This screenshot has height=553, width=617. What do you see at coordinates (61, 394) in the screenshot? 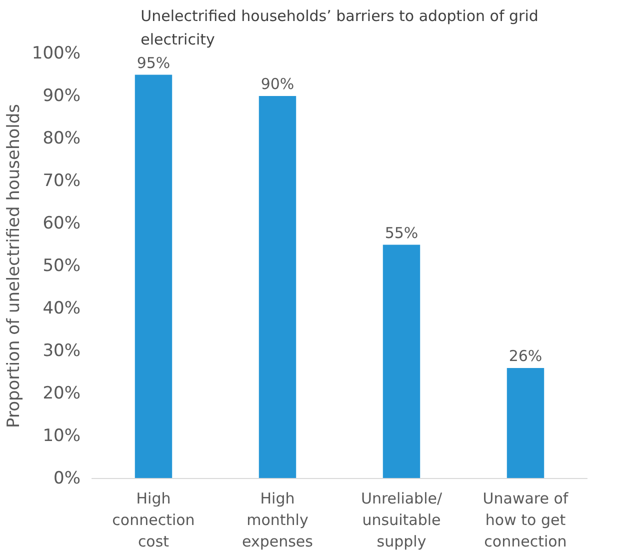
I see `y-tick-label: 20%` at bounding box center [61, 394].